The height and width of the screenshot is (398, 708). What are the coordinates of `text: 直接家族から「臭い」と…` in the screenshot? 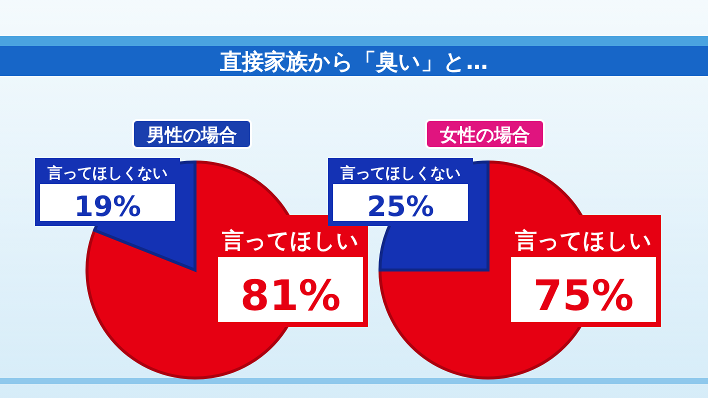 It's located at (353, 62).